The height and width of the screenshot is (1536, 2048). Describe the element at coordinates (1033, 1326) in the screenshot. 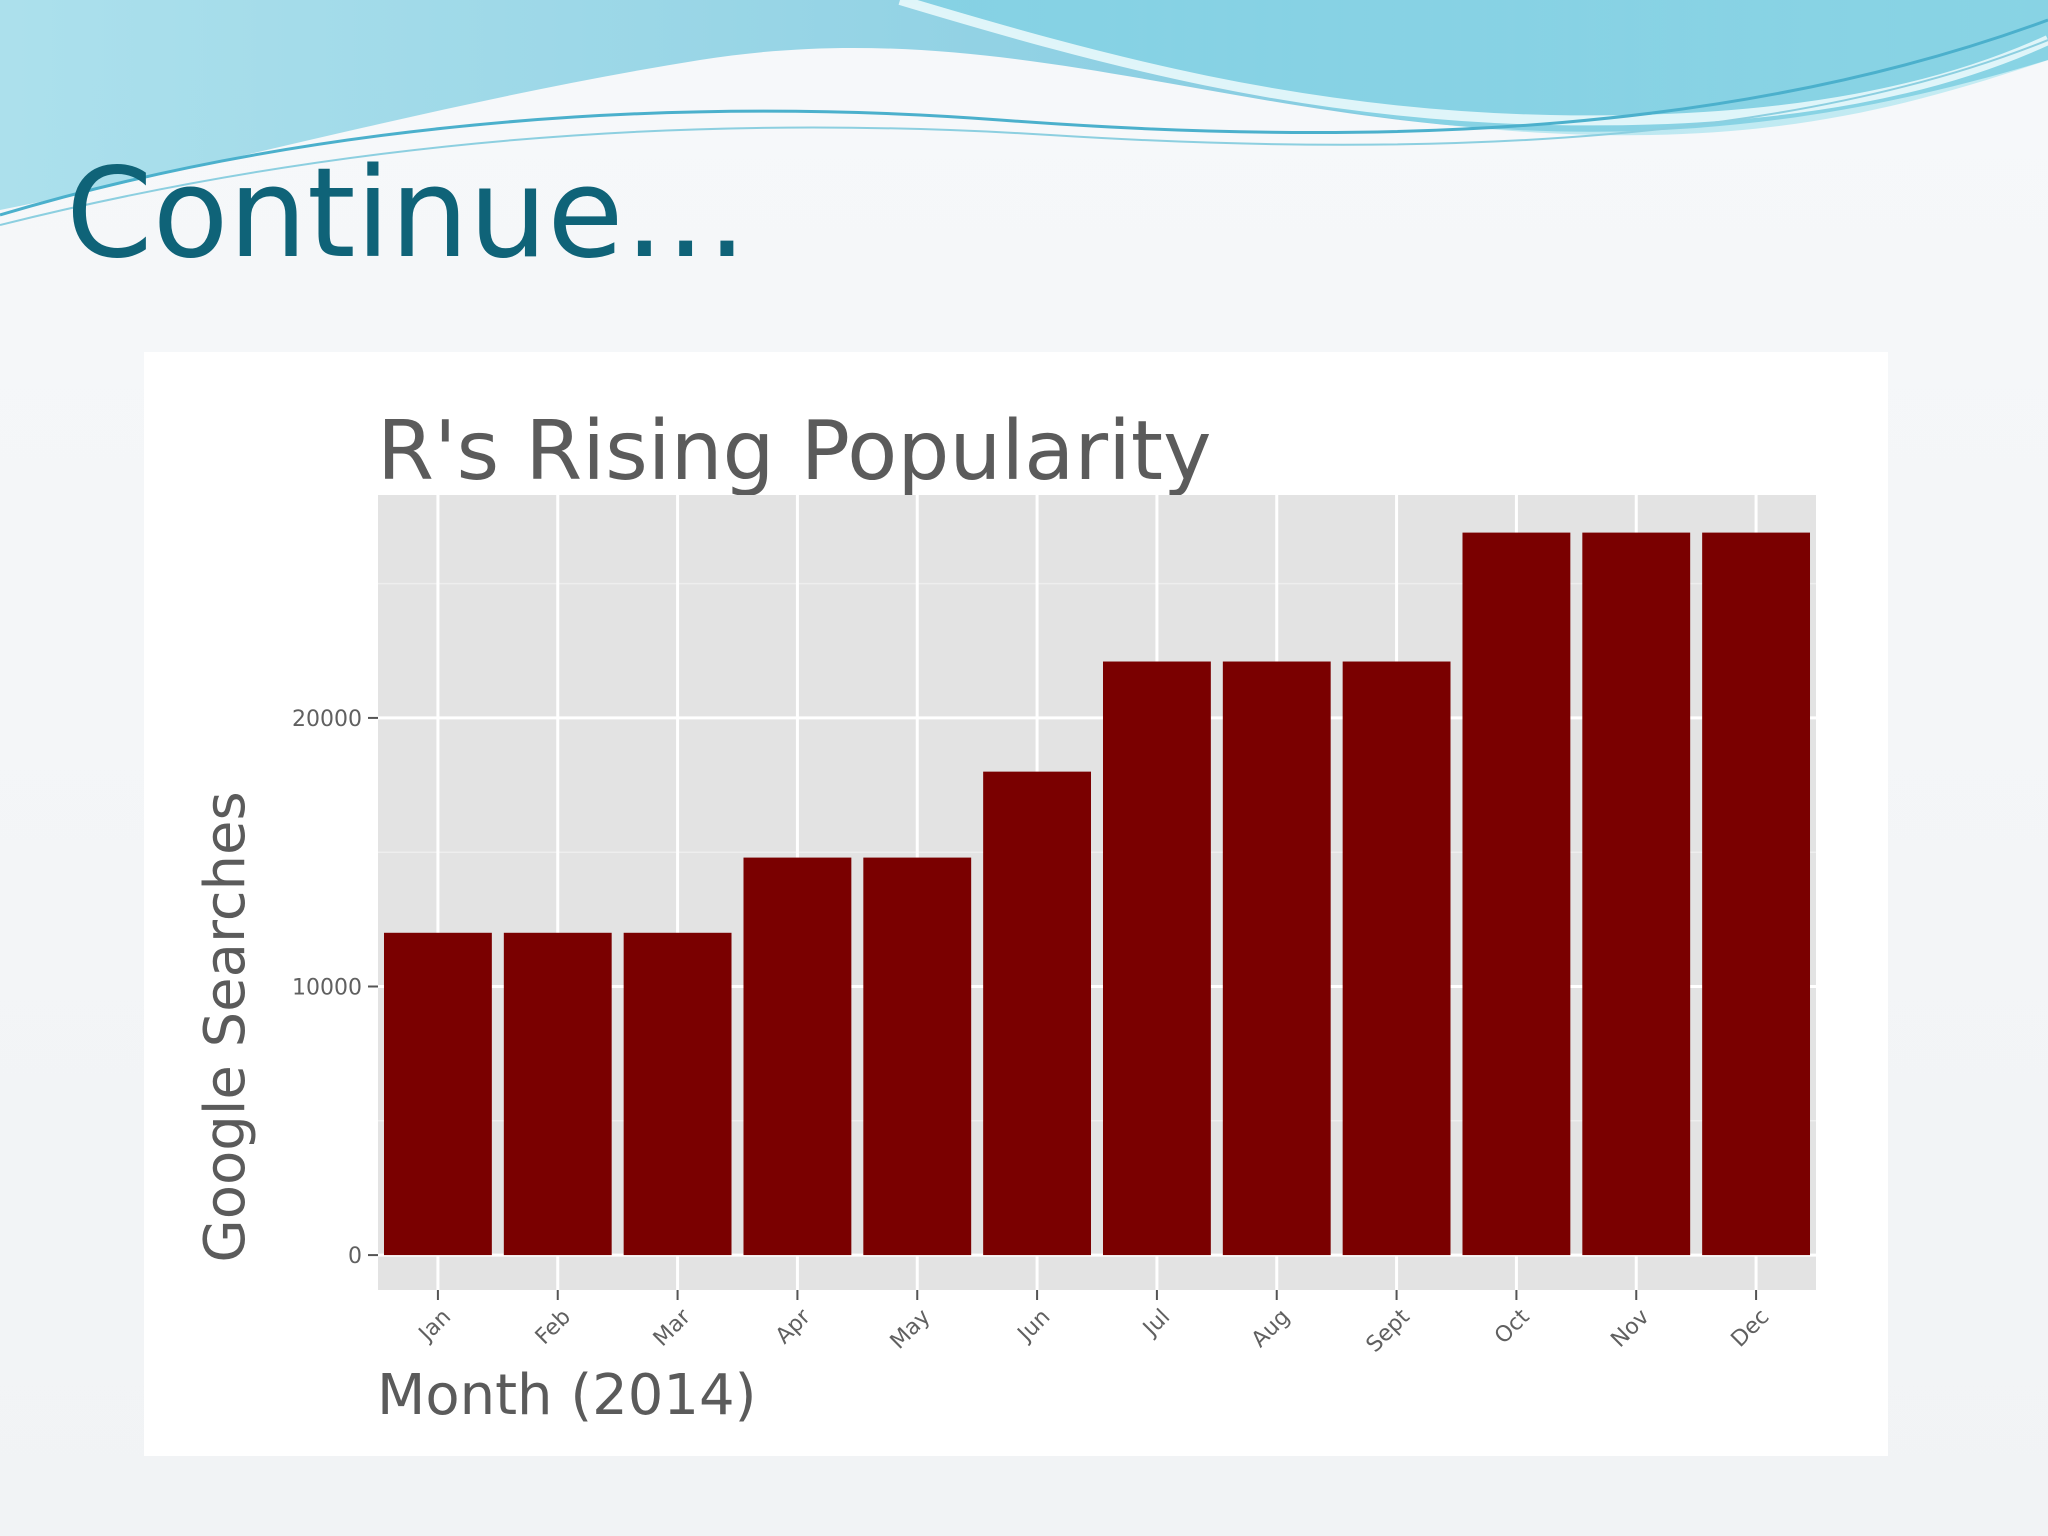

I see `x-tick-label-jun: Jun` at that location.